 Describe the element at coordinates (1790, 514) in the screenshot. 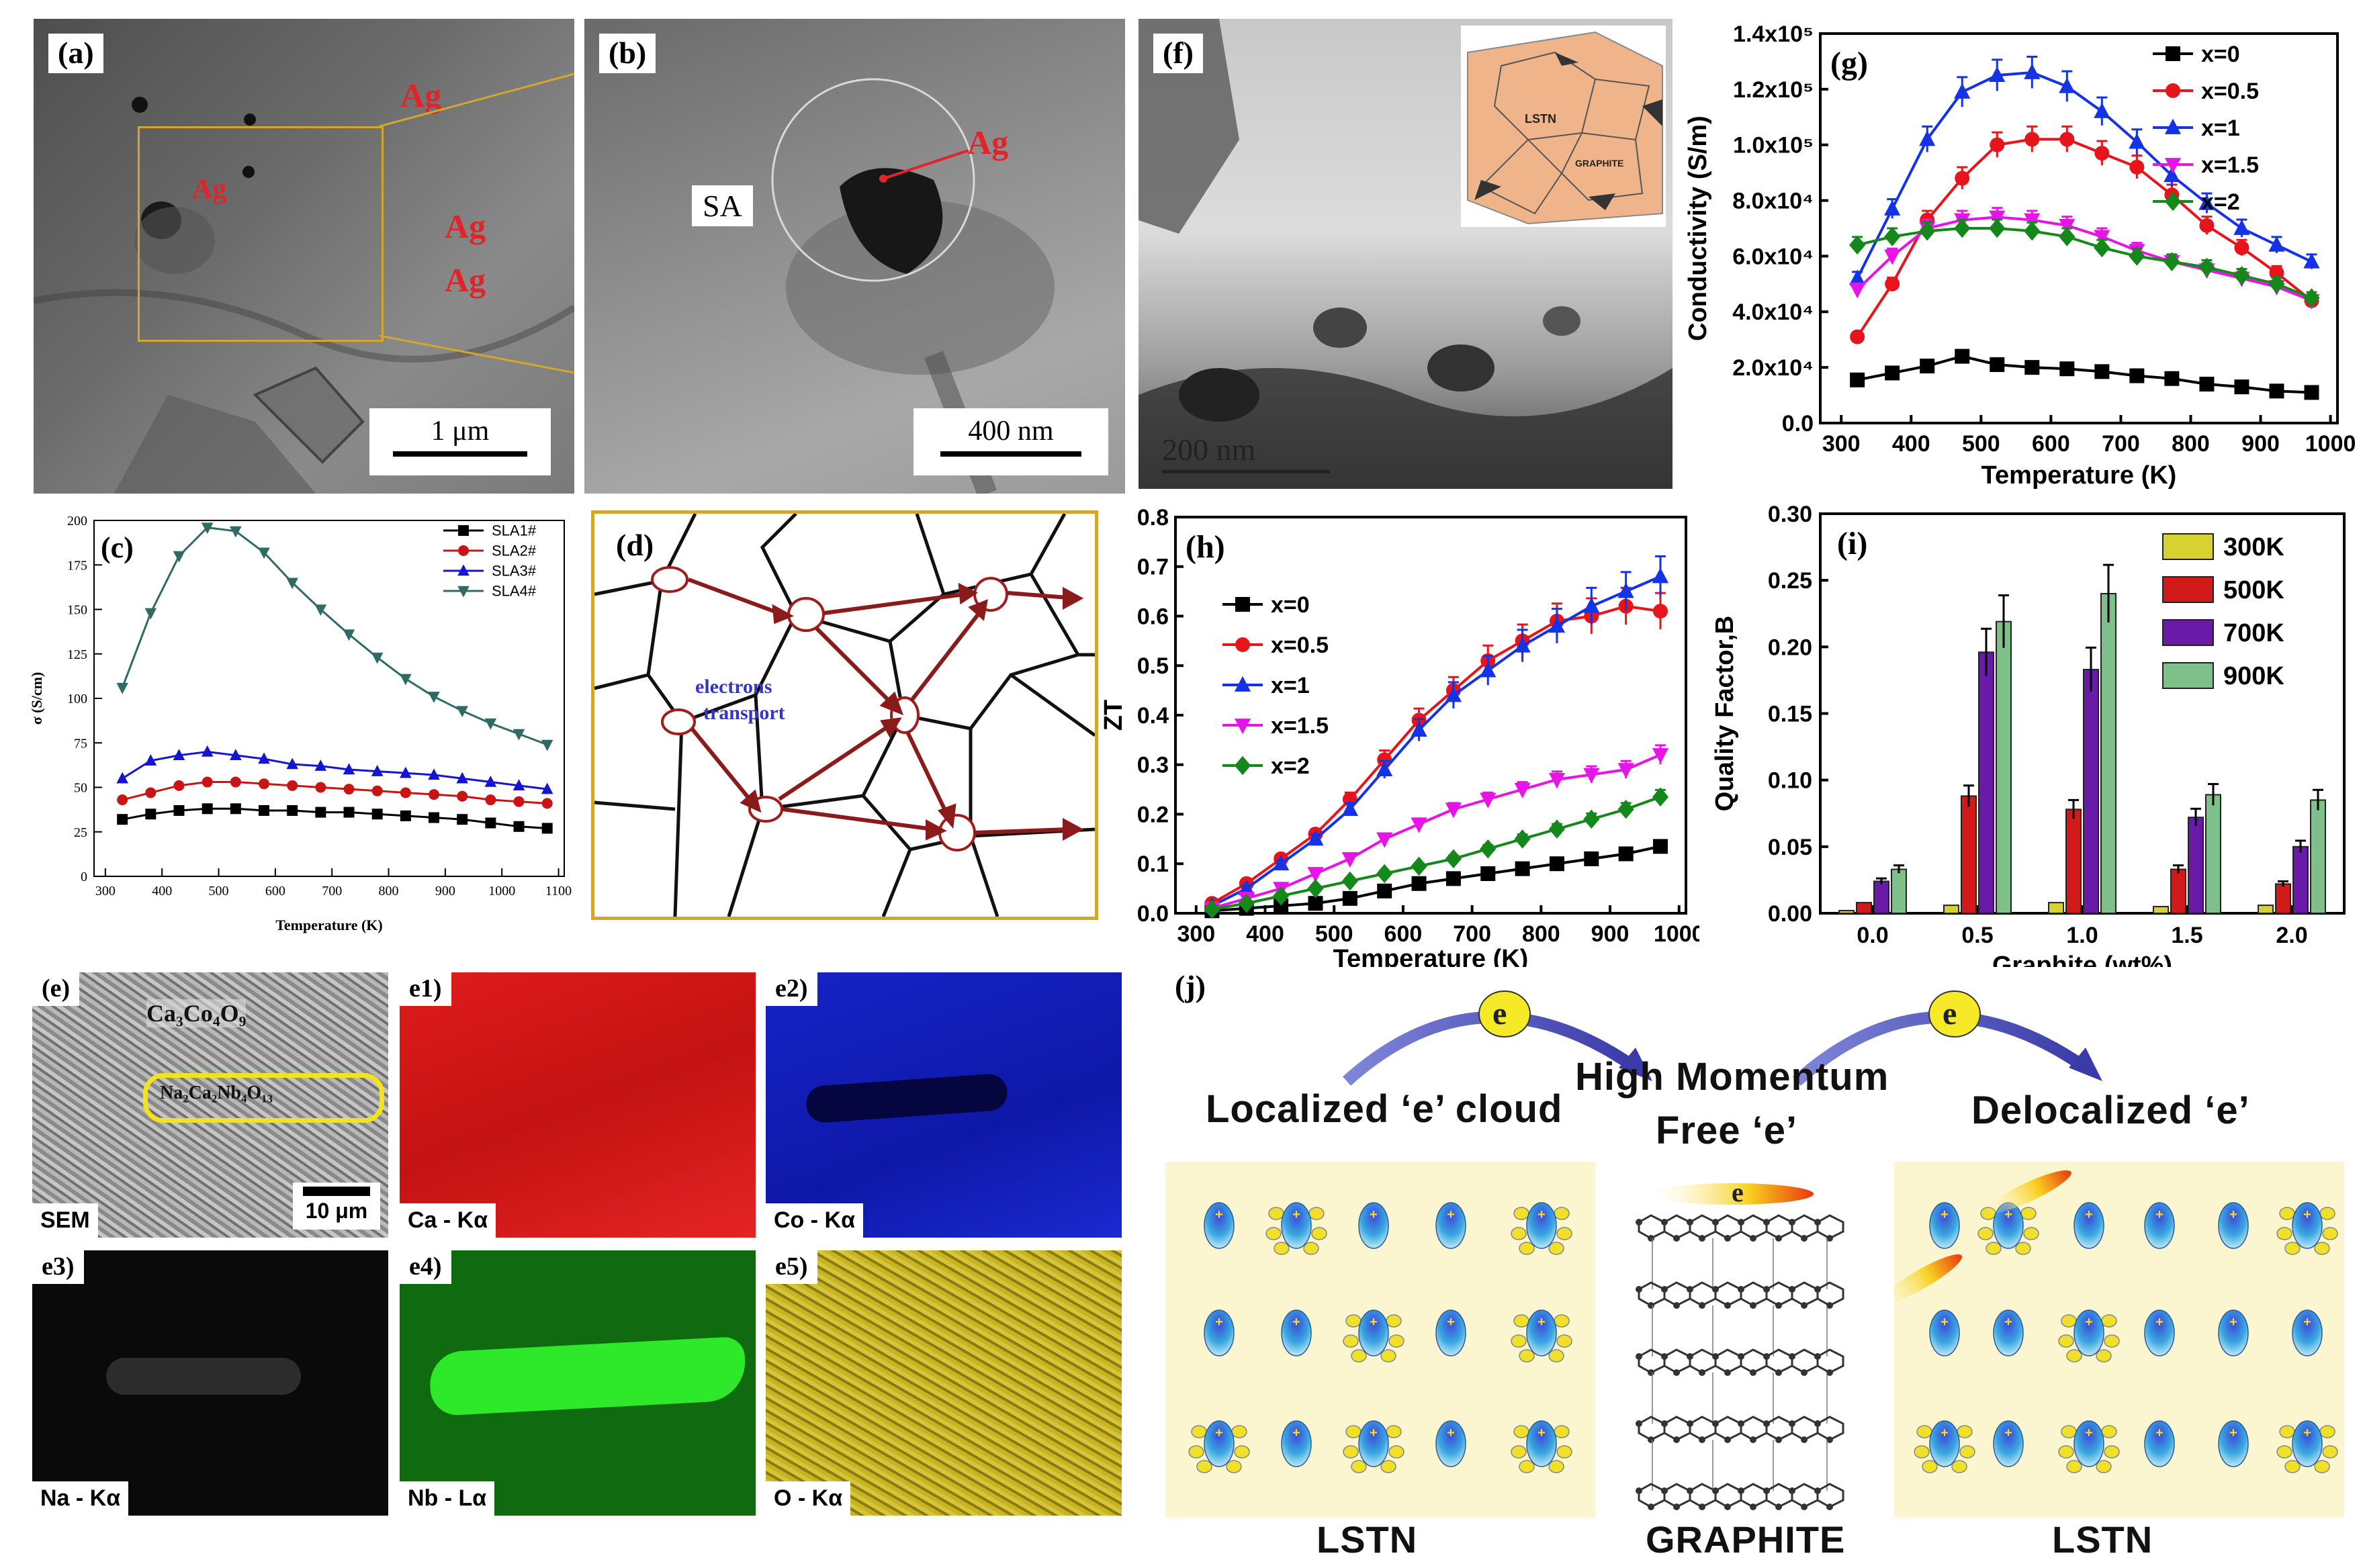

I see `y-tick-label: 0.30` at that location.